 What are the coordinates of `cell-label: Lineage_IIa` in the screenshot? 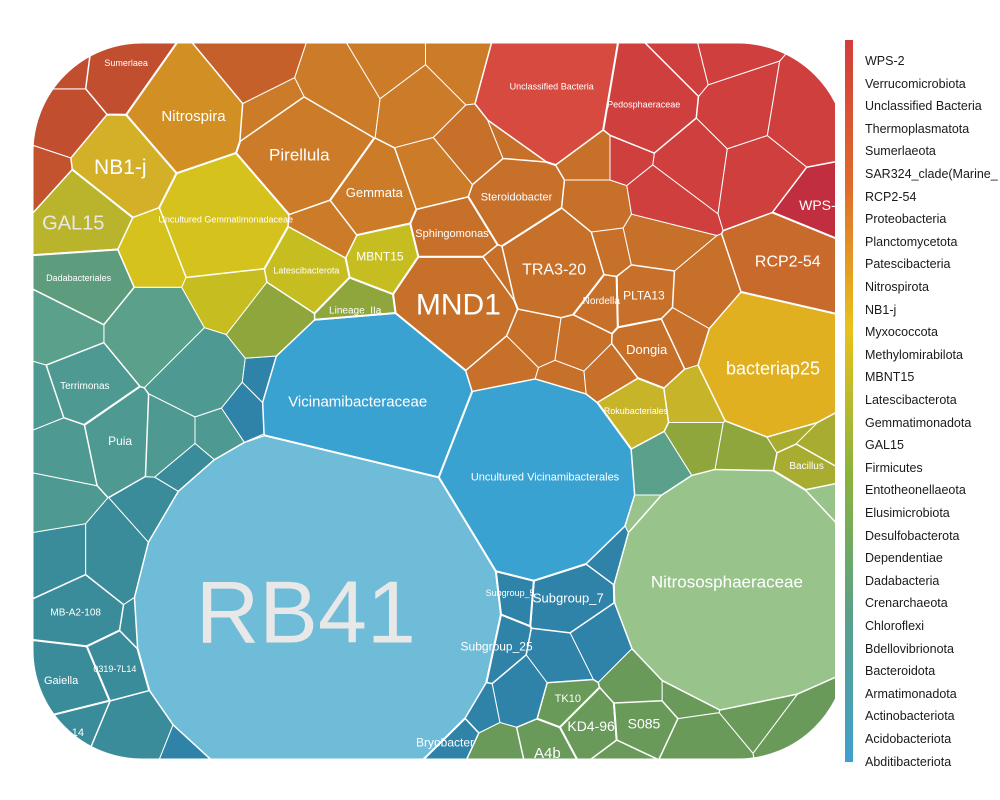 It's located at (355, 310).